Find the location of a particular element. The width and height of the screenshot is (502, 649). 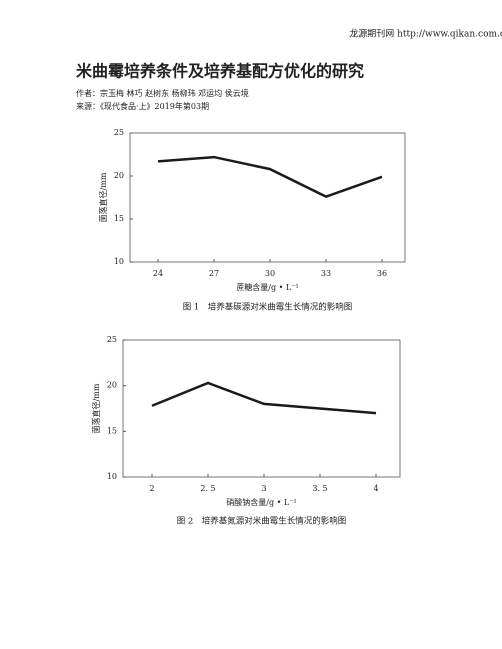

authors: 作者：宗玉梅 林巧 赵树东 杨柳玮 邓运均 侯云境 is located at coordinates (162, 93).